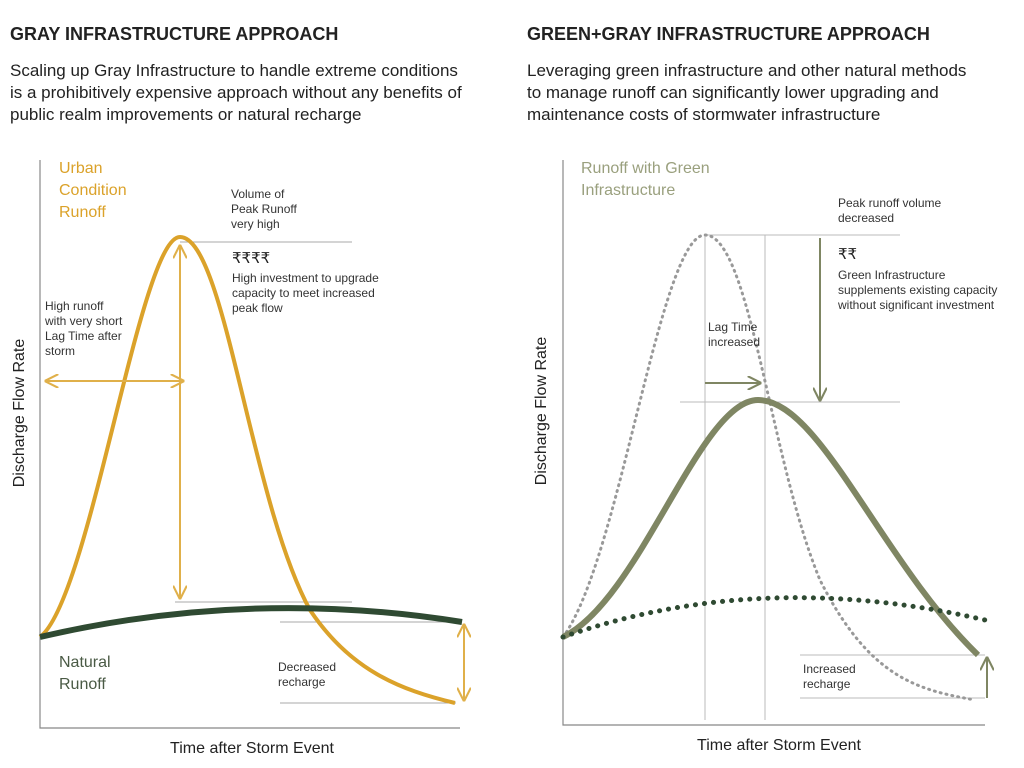 This screenshot has height=768, width=1024. I want to click on lag-note: Lag Time after, so click(83, 336).